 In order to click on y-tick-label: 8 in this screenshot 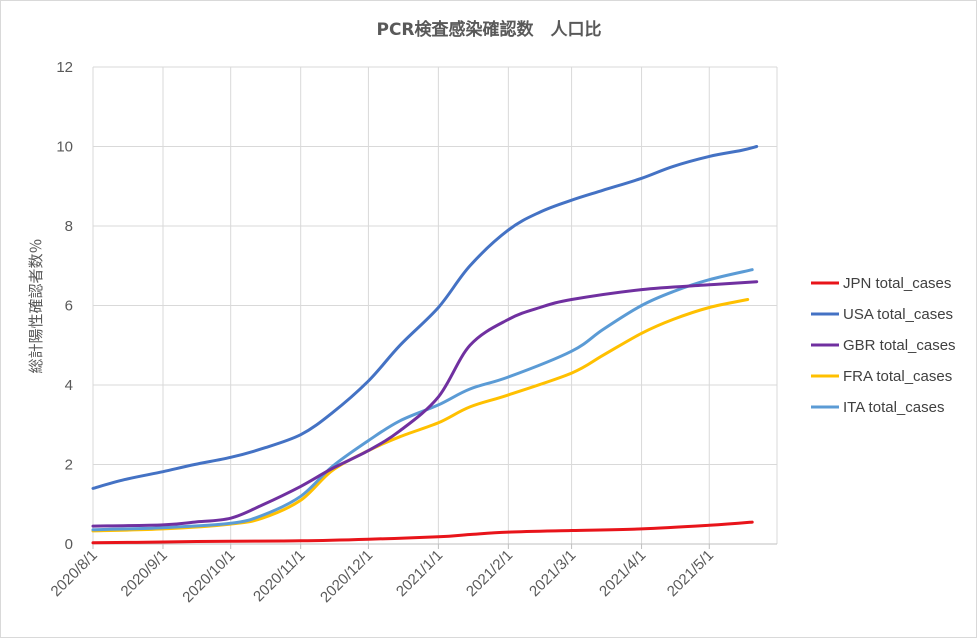, I will do `click(69, 226)`.